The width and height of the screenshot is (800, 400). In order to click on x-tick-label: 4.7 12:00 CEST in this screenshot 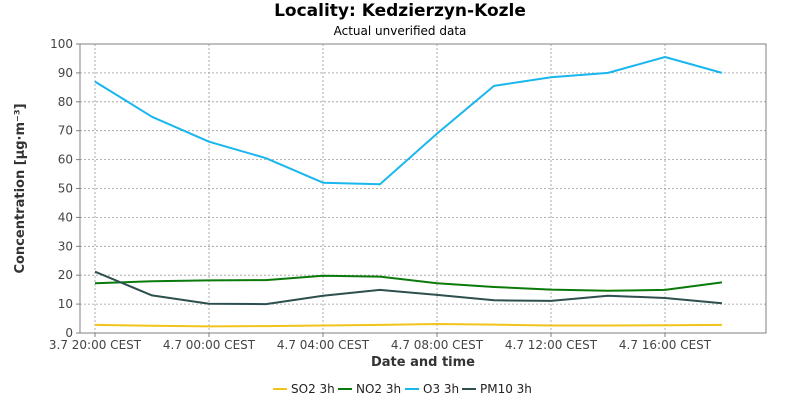, I will do `click(551, 345)`.